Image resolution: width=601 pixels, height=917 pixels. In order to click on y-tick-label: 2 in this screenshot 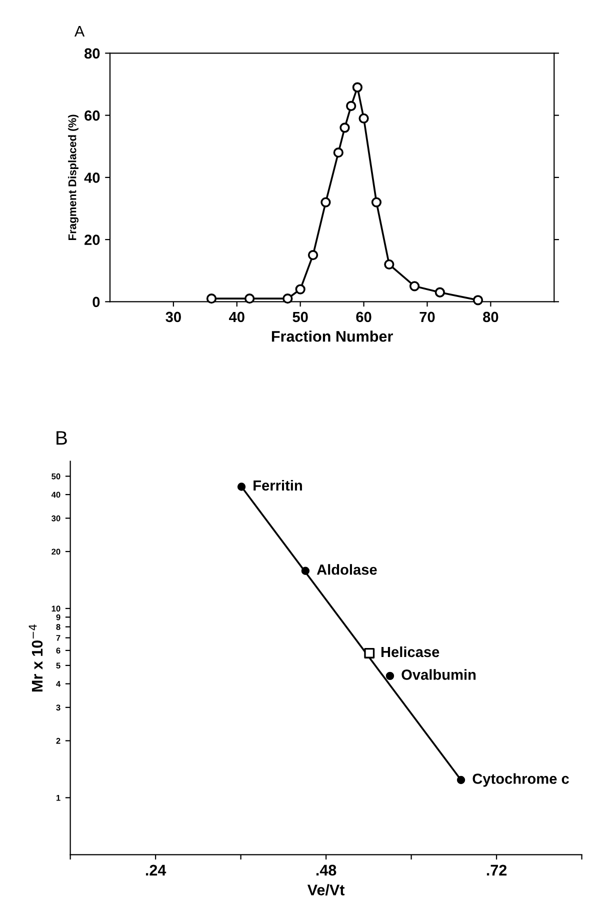, I will do `click(58, 741)`.